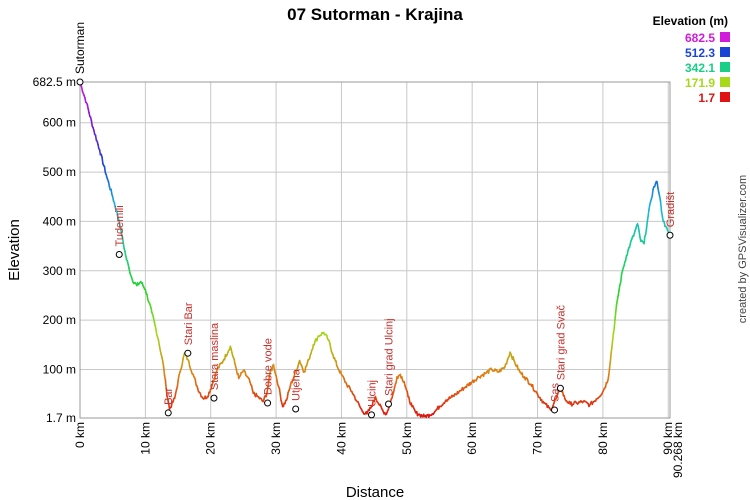 The height and width of the screenshot is (500, 750). What do you see at coordinates (706, 98) in the screenshot?
I see `legend-value: 1.7` at bounding box center [706, 98].